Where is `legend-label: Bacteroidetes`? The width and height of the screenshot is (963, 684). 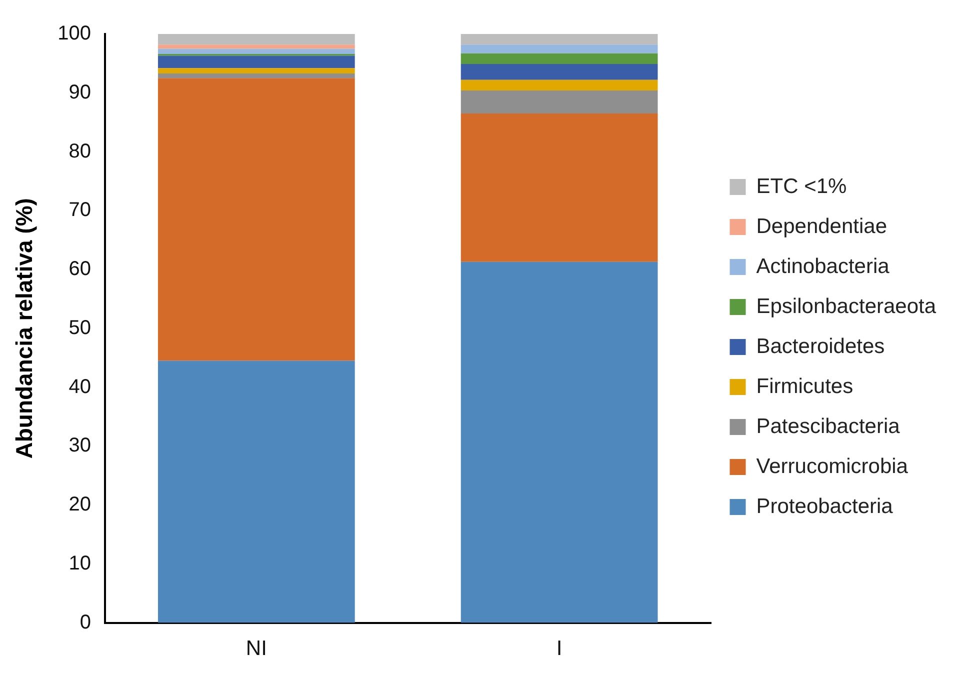 legend-label: Bacteroidetes is located at coordinates (820, 346).